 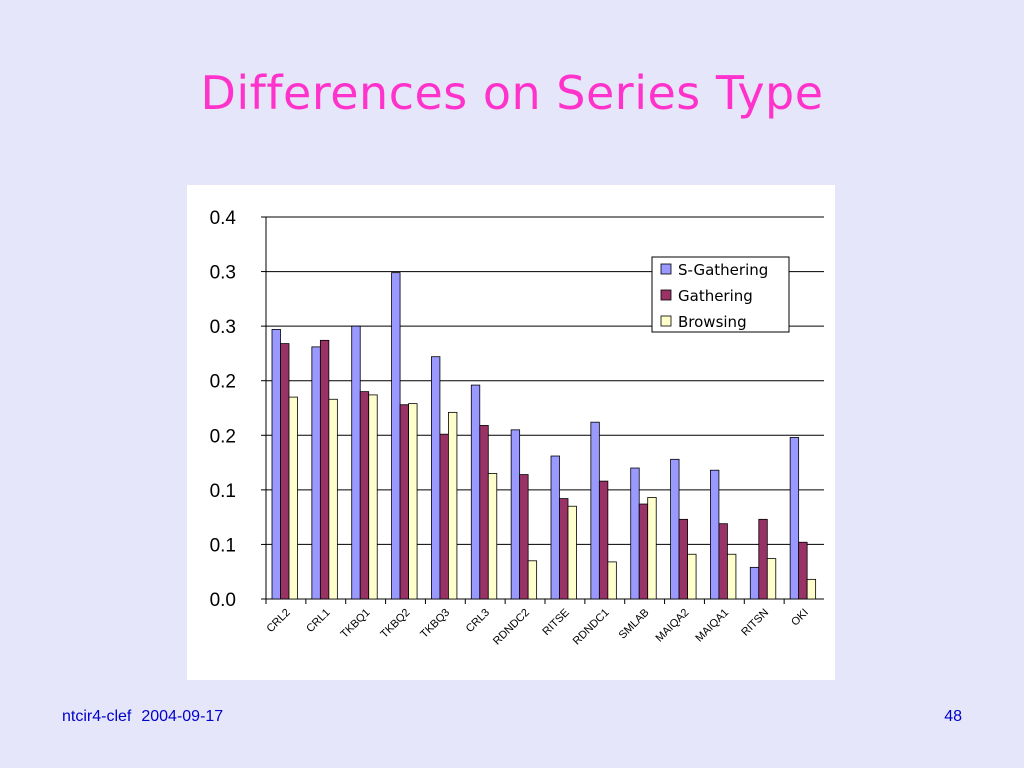 I want to click on x-tick-label: MAIQA1, so click(x=712, y=626).